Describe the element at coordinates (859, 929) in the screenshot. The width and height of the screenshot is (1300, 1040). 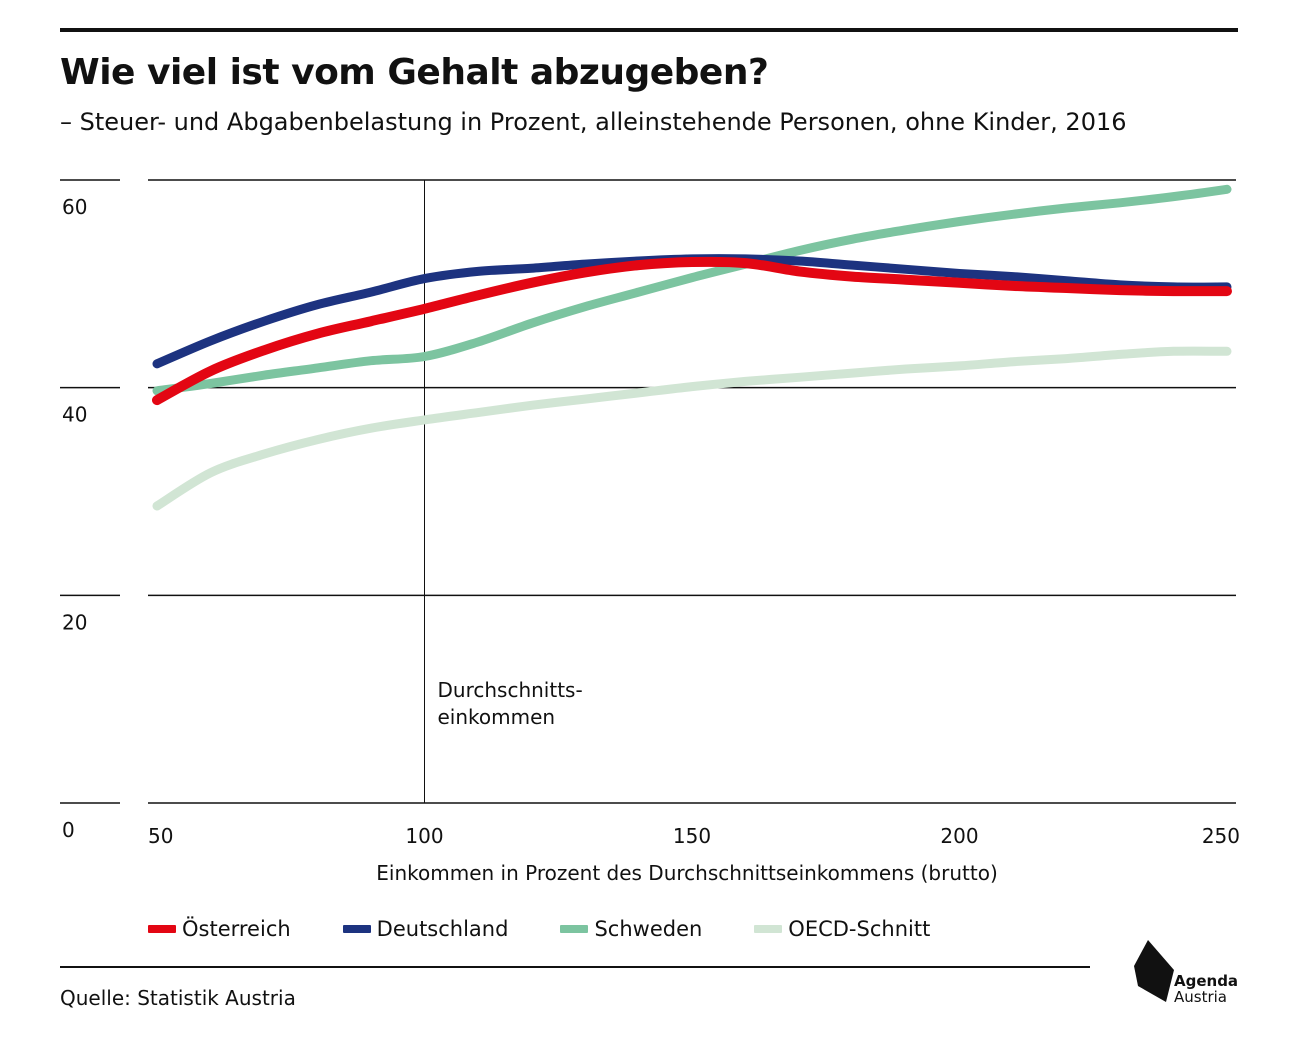
I see `legend-label-oecd: OECD-Schnitt` at that location.